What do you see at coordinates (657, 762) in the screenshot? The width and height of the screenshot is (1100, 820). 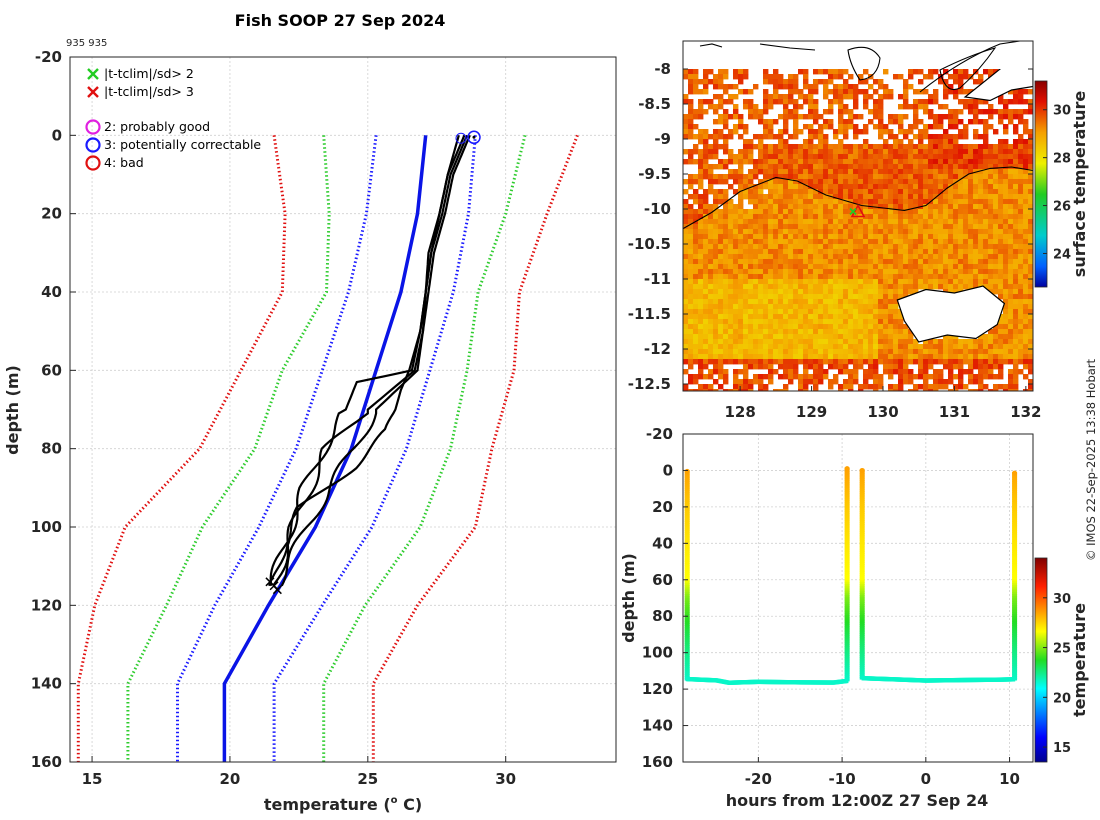 I see `time-depth-y-tick-label: 160` at bounding box center [657, 762].